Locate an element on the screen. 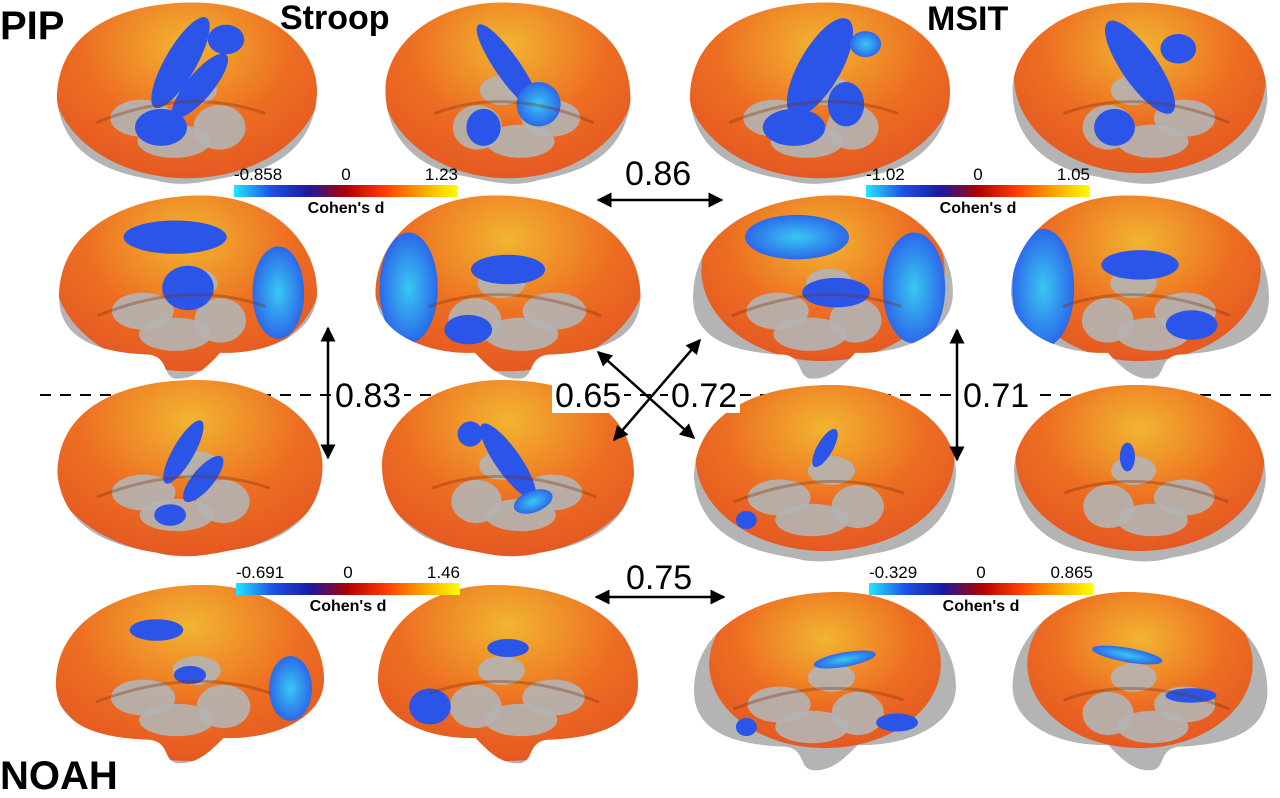 The height and width of the screenshot is (798, 1280). task-label-msit: MSIT is located at coordinates (968, 19).